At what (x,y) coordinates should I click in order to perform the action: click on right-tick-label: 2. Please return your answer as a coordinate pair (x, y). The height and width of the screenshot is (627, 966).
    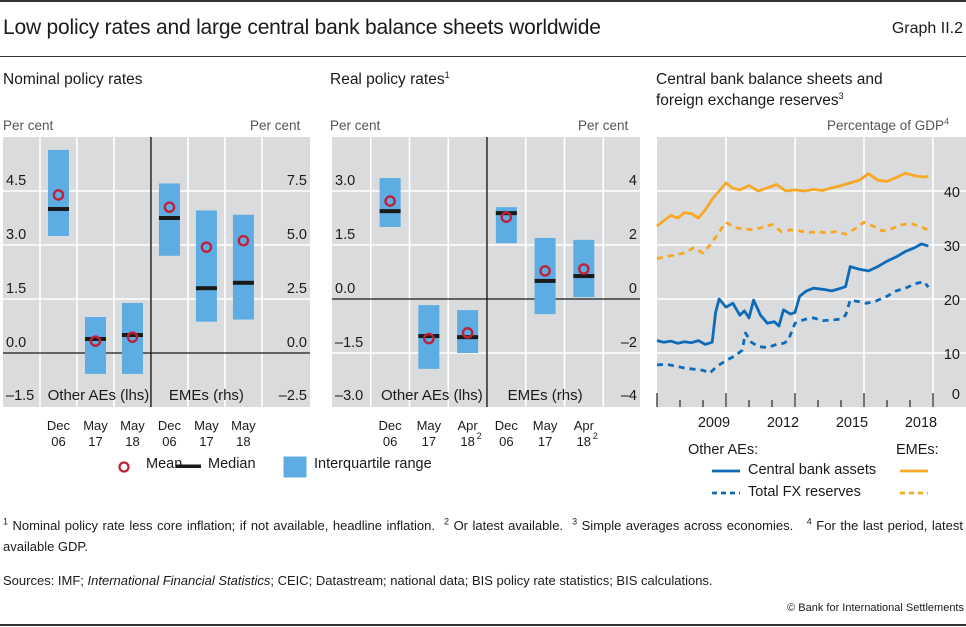
    Looking at the image, I should click on (633, 235).